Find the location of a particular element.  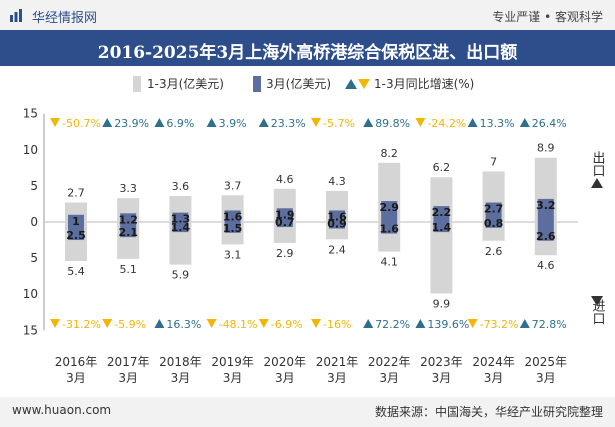

export-cumulative-label: 2.7 is located at coordinates (76, 193).